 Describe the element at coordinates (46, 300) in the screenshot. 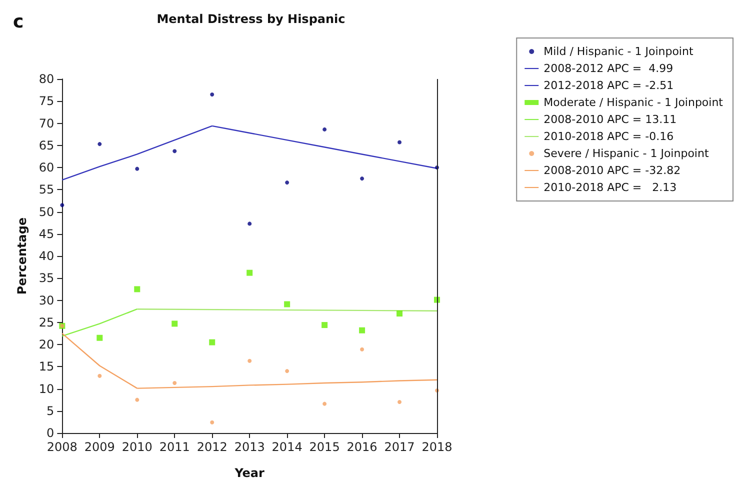

I see `y-tick-label: 30` at that location.